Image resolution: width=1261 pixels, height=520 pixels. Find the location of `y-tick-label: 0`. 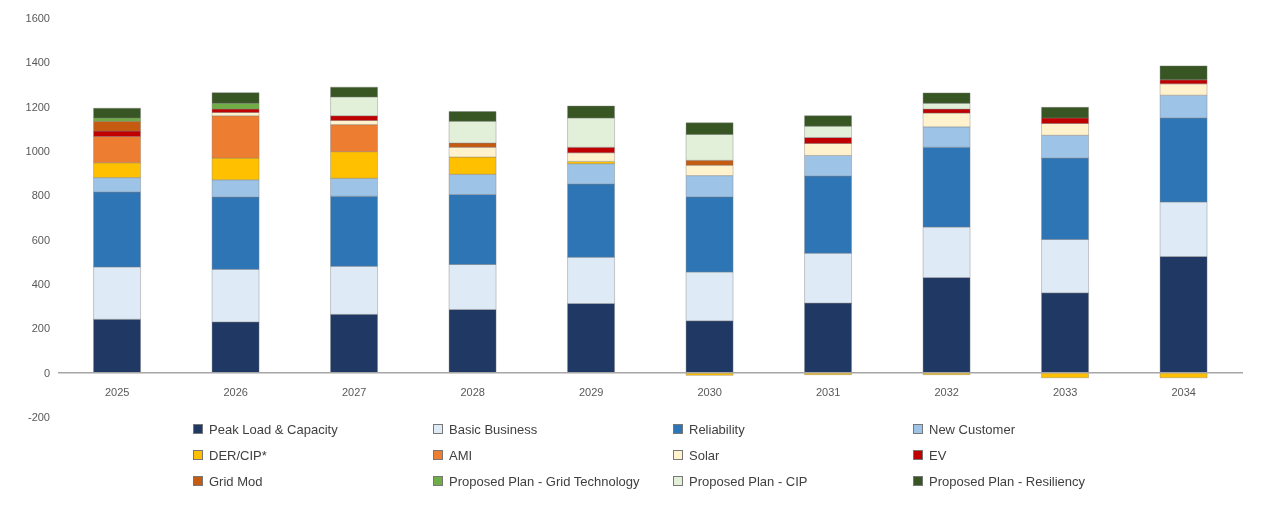

y-tick-label: 0 is located at coordinates (46, 372).